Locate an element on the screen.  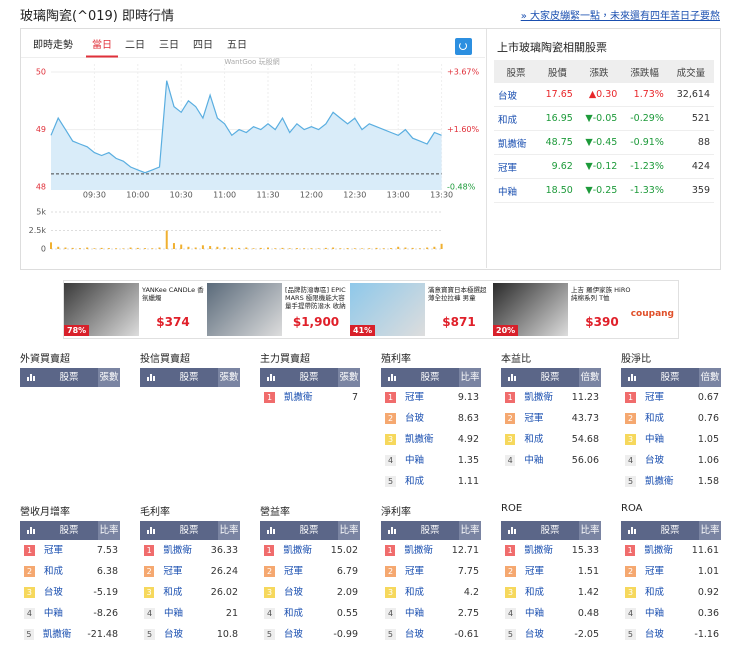
ranking-value: -1.16 is located at coordinates (706, 634).